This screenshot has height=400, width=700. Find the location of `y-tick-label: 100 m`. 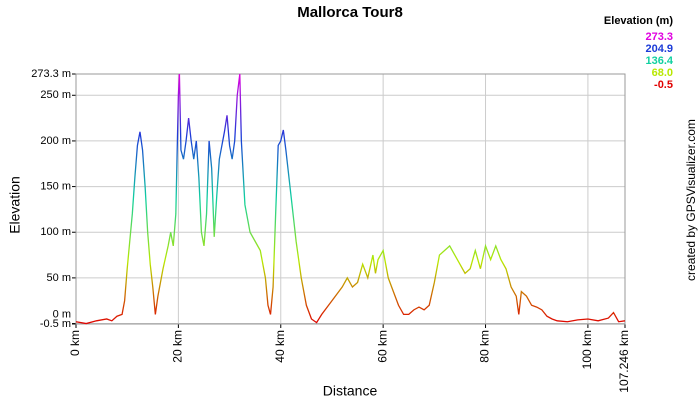

y-tick-label: 100 m is located at coordinates (55, 232).